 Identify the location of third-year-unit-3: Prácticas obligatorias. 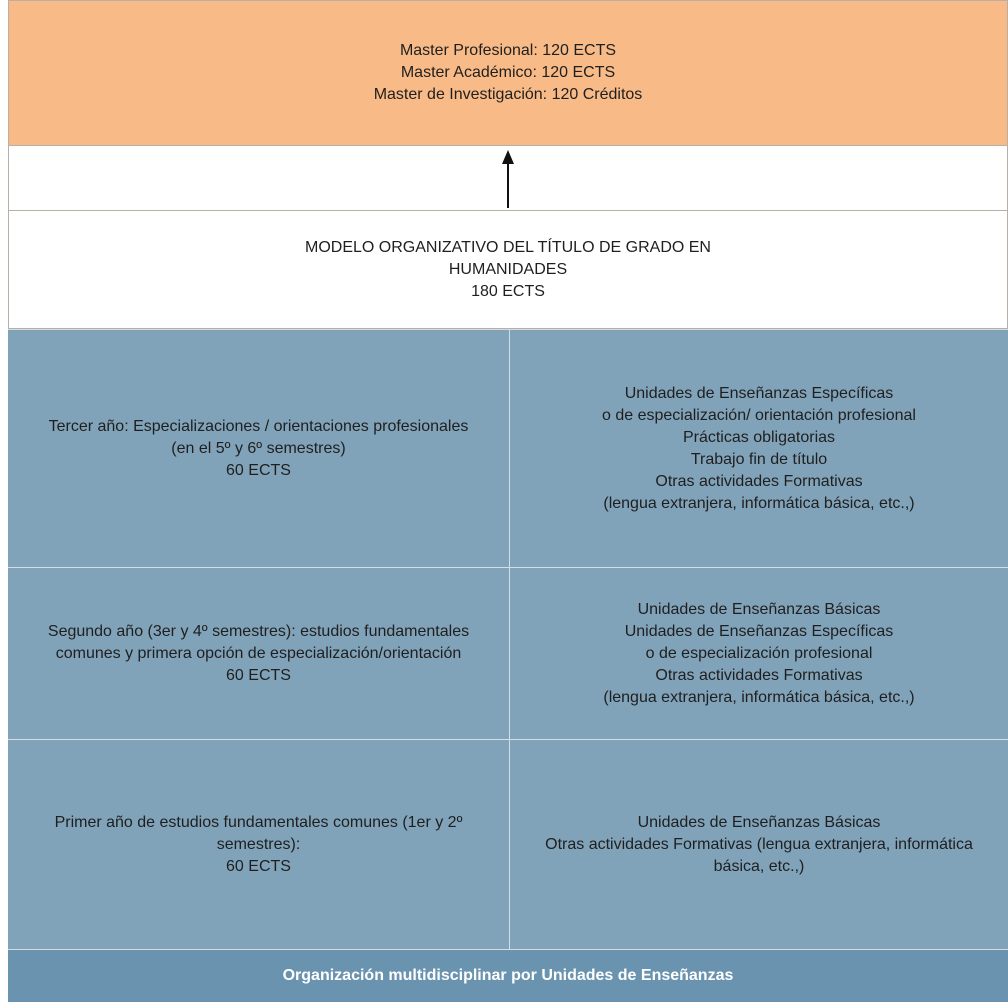
(759, 437).